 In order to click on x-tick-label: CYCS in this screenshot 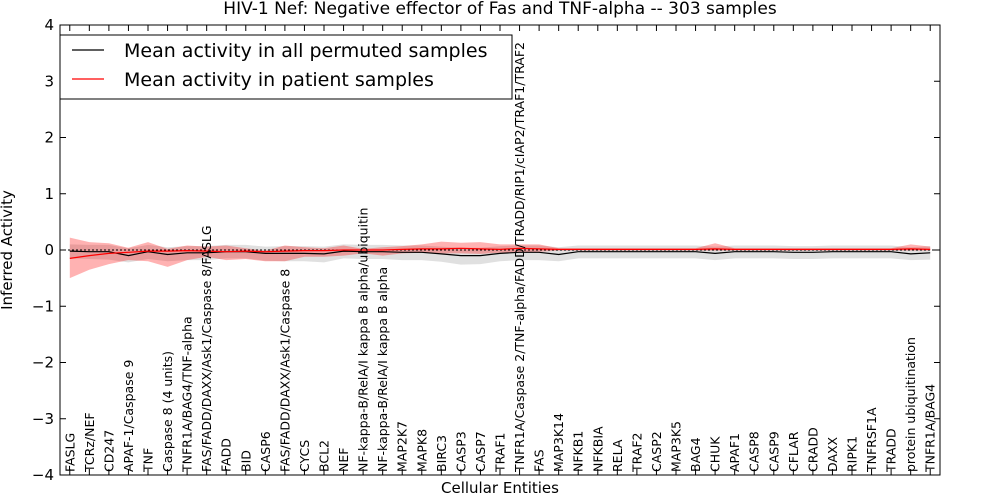, I will do `click(304, 456)`.